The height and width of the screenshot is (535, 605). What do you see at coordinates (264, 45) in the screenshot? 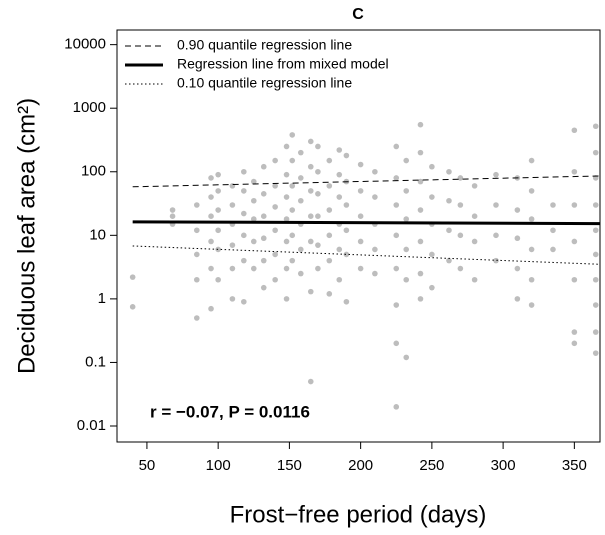
I see `legend-label: 0.90 quantile regression line` at bounding box center [264, 45].